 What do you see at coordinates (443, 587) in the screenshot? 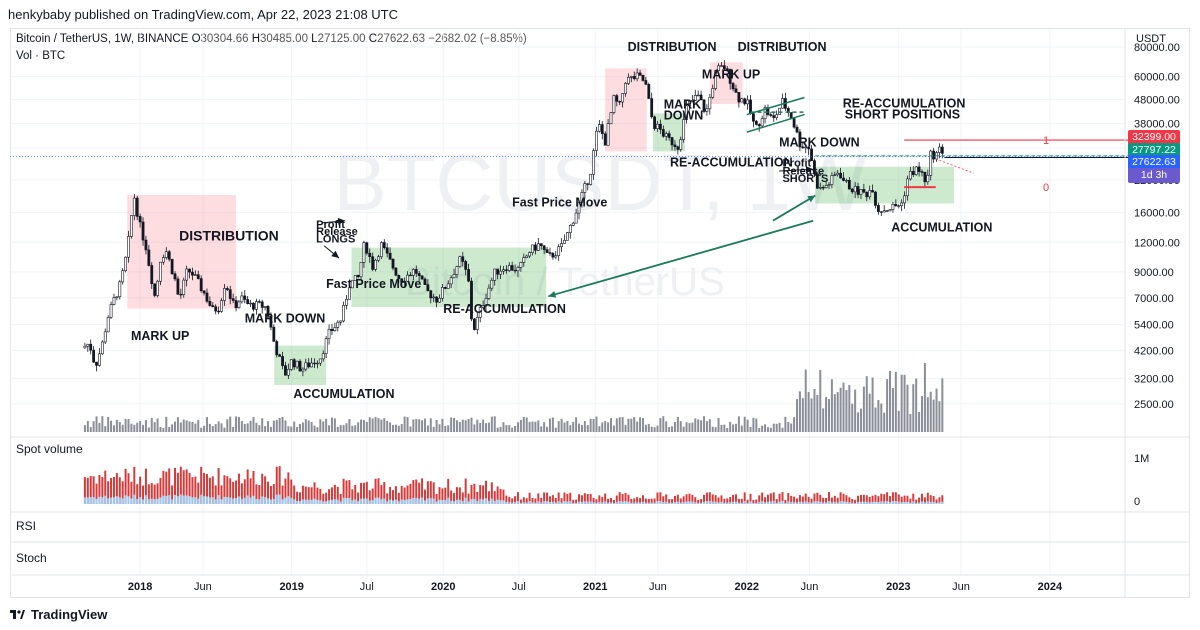
I see `time-tick-label: 2020` at bounding box center [443, 587].